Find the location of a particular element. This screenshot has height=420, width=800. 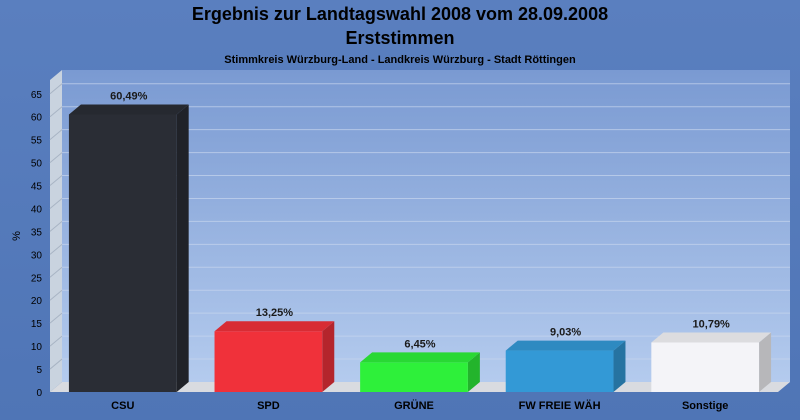

x-tick-label: FW FREIE WÄH is located at coordinates (560, 405).